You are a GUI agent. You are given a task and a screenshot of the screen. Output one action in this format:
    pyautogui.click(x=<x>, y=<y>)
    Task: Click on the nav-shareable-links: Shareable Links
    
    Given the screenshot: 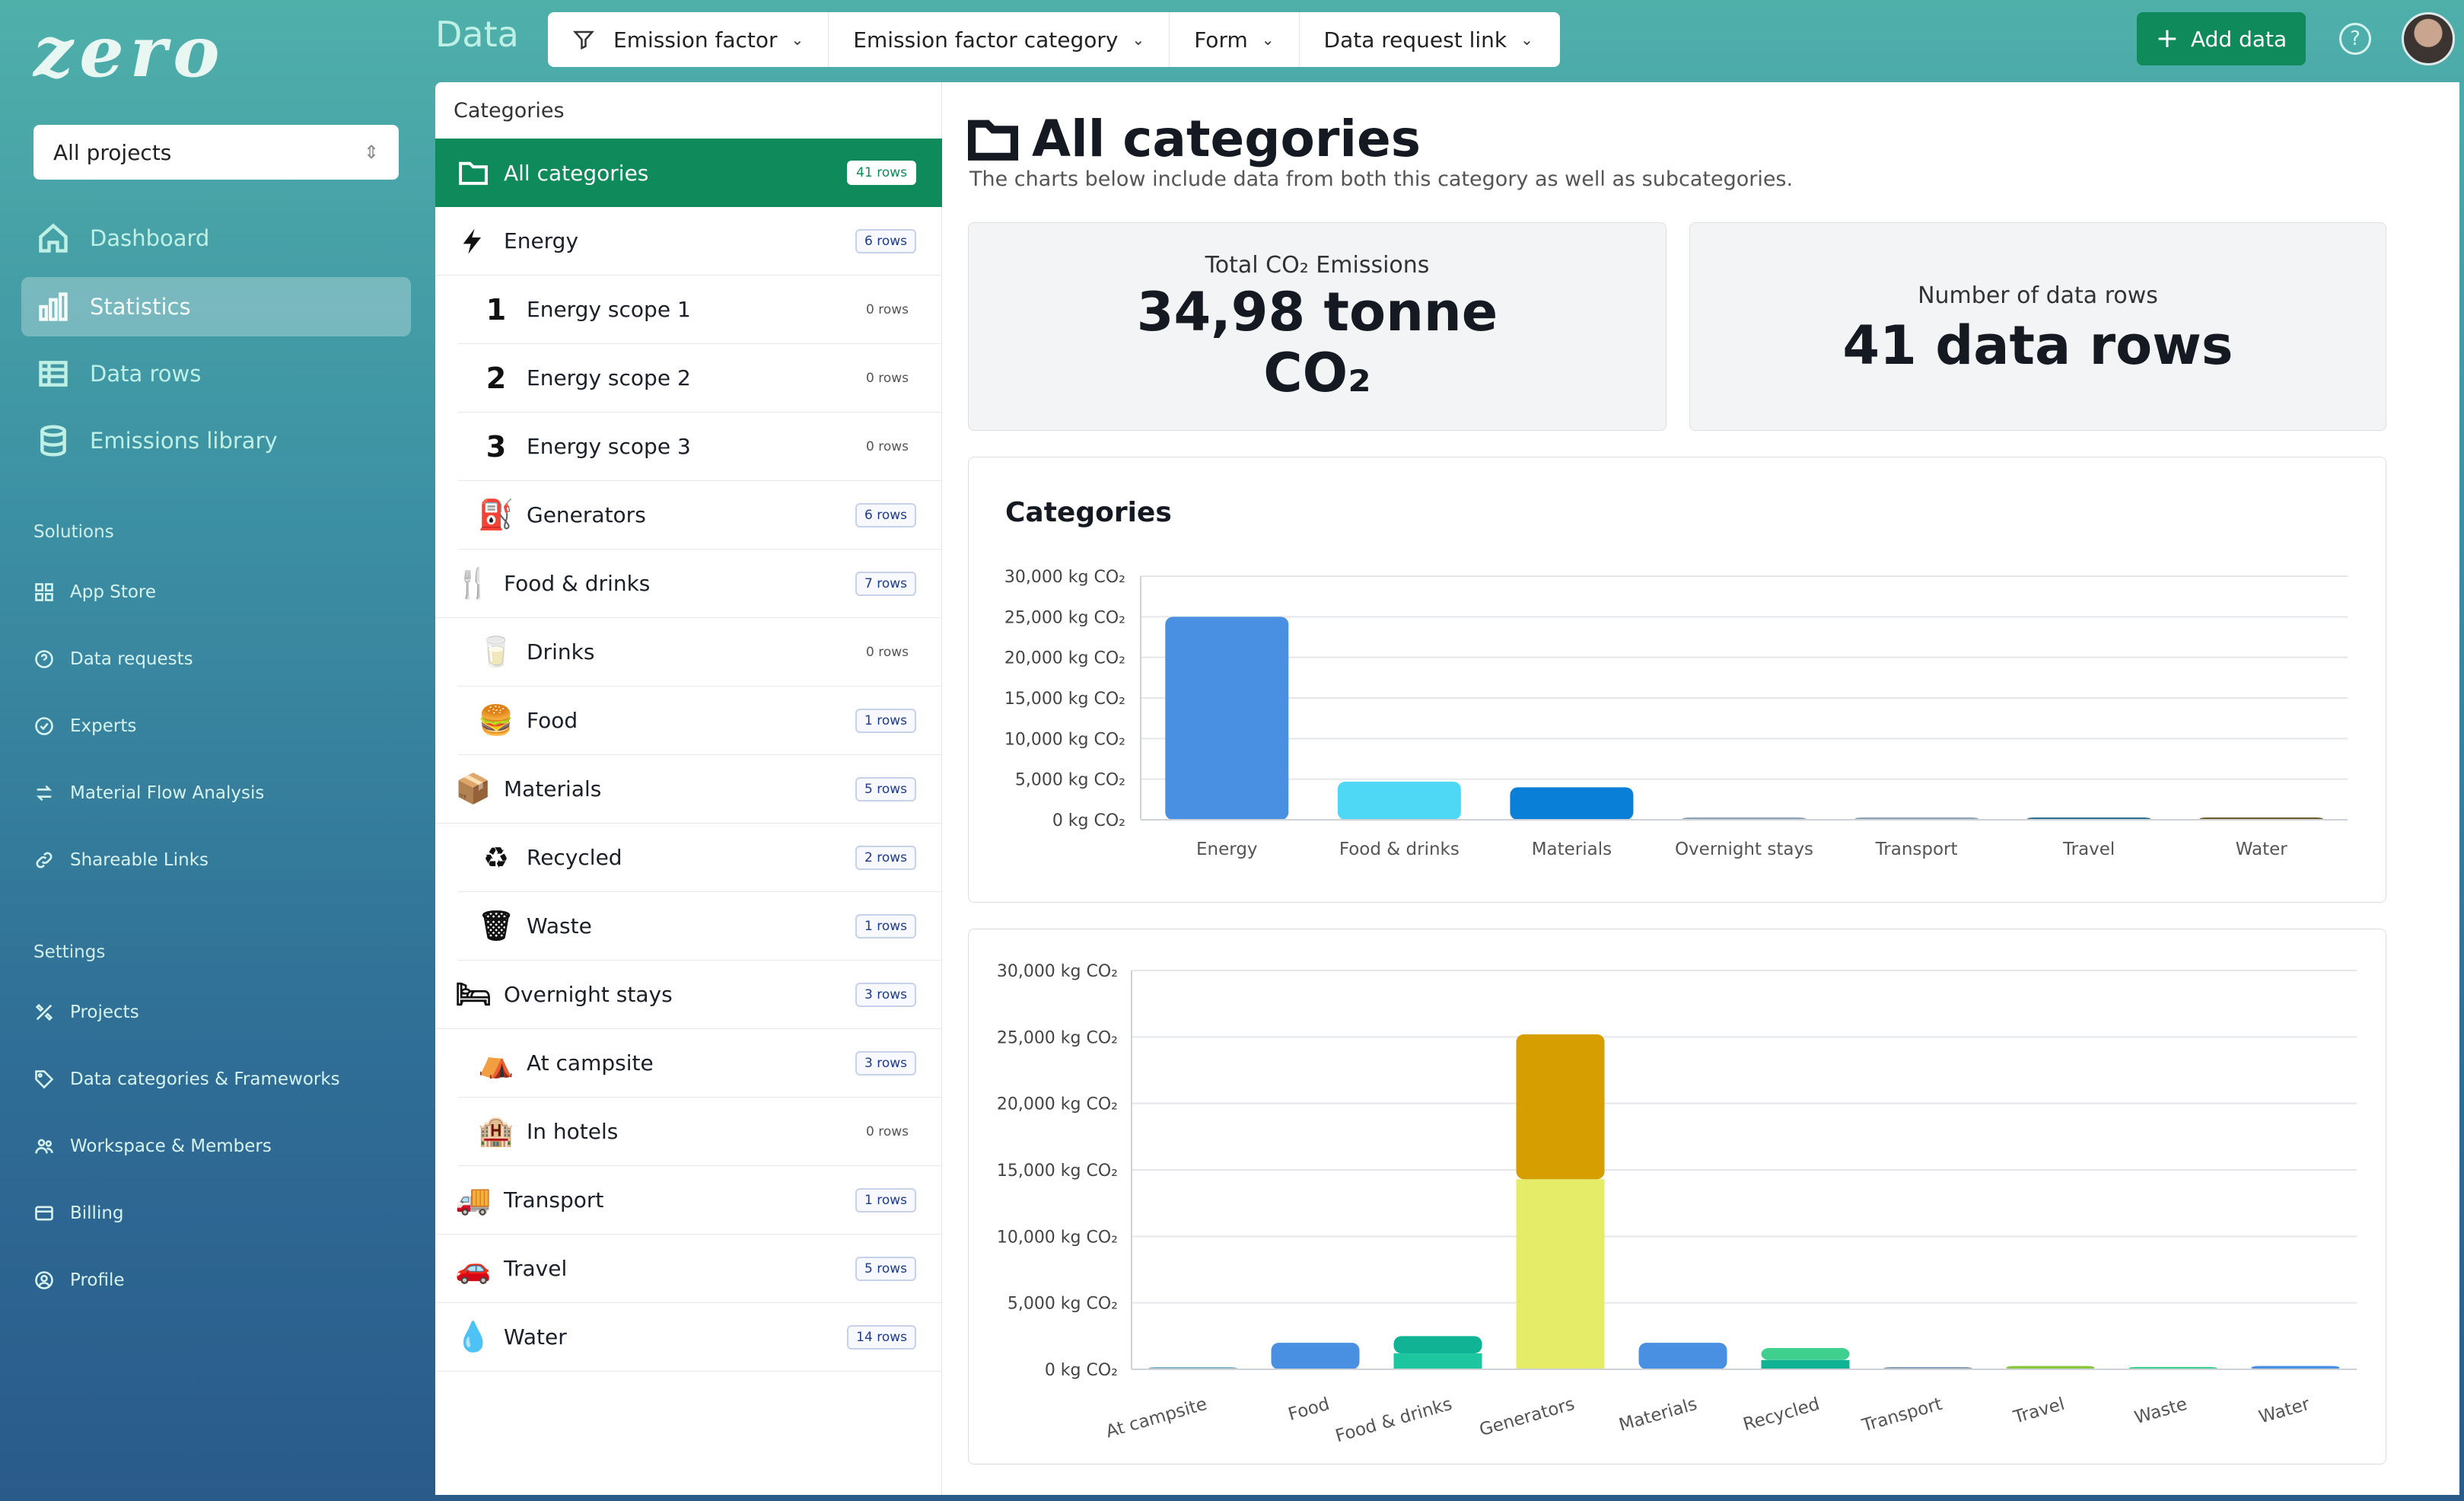 What is the action you would take?
    pyautogui.click(x=121, y=860)
    